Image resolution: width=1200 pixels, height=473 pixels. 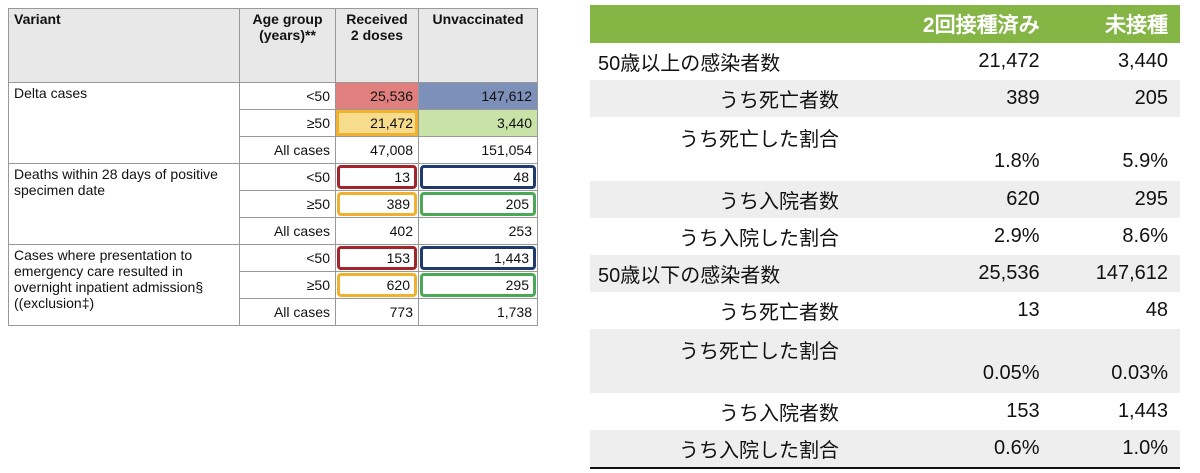 I want to click on highlight-box: 48, so click(x=478, y=177).